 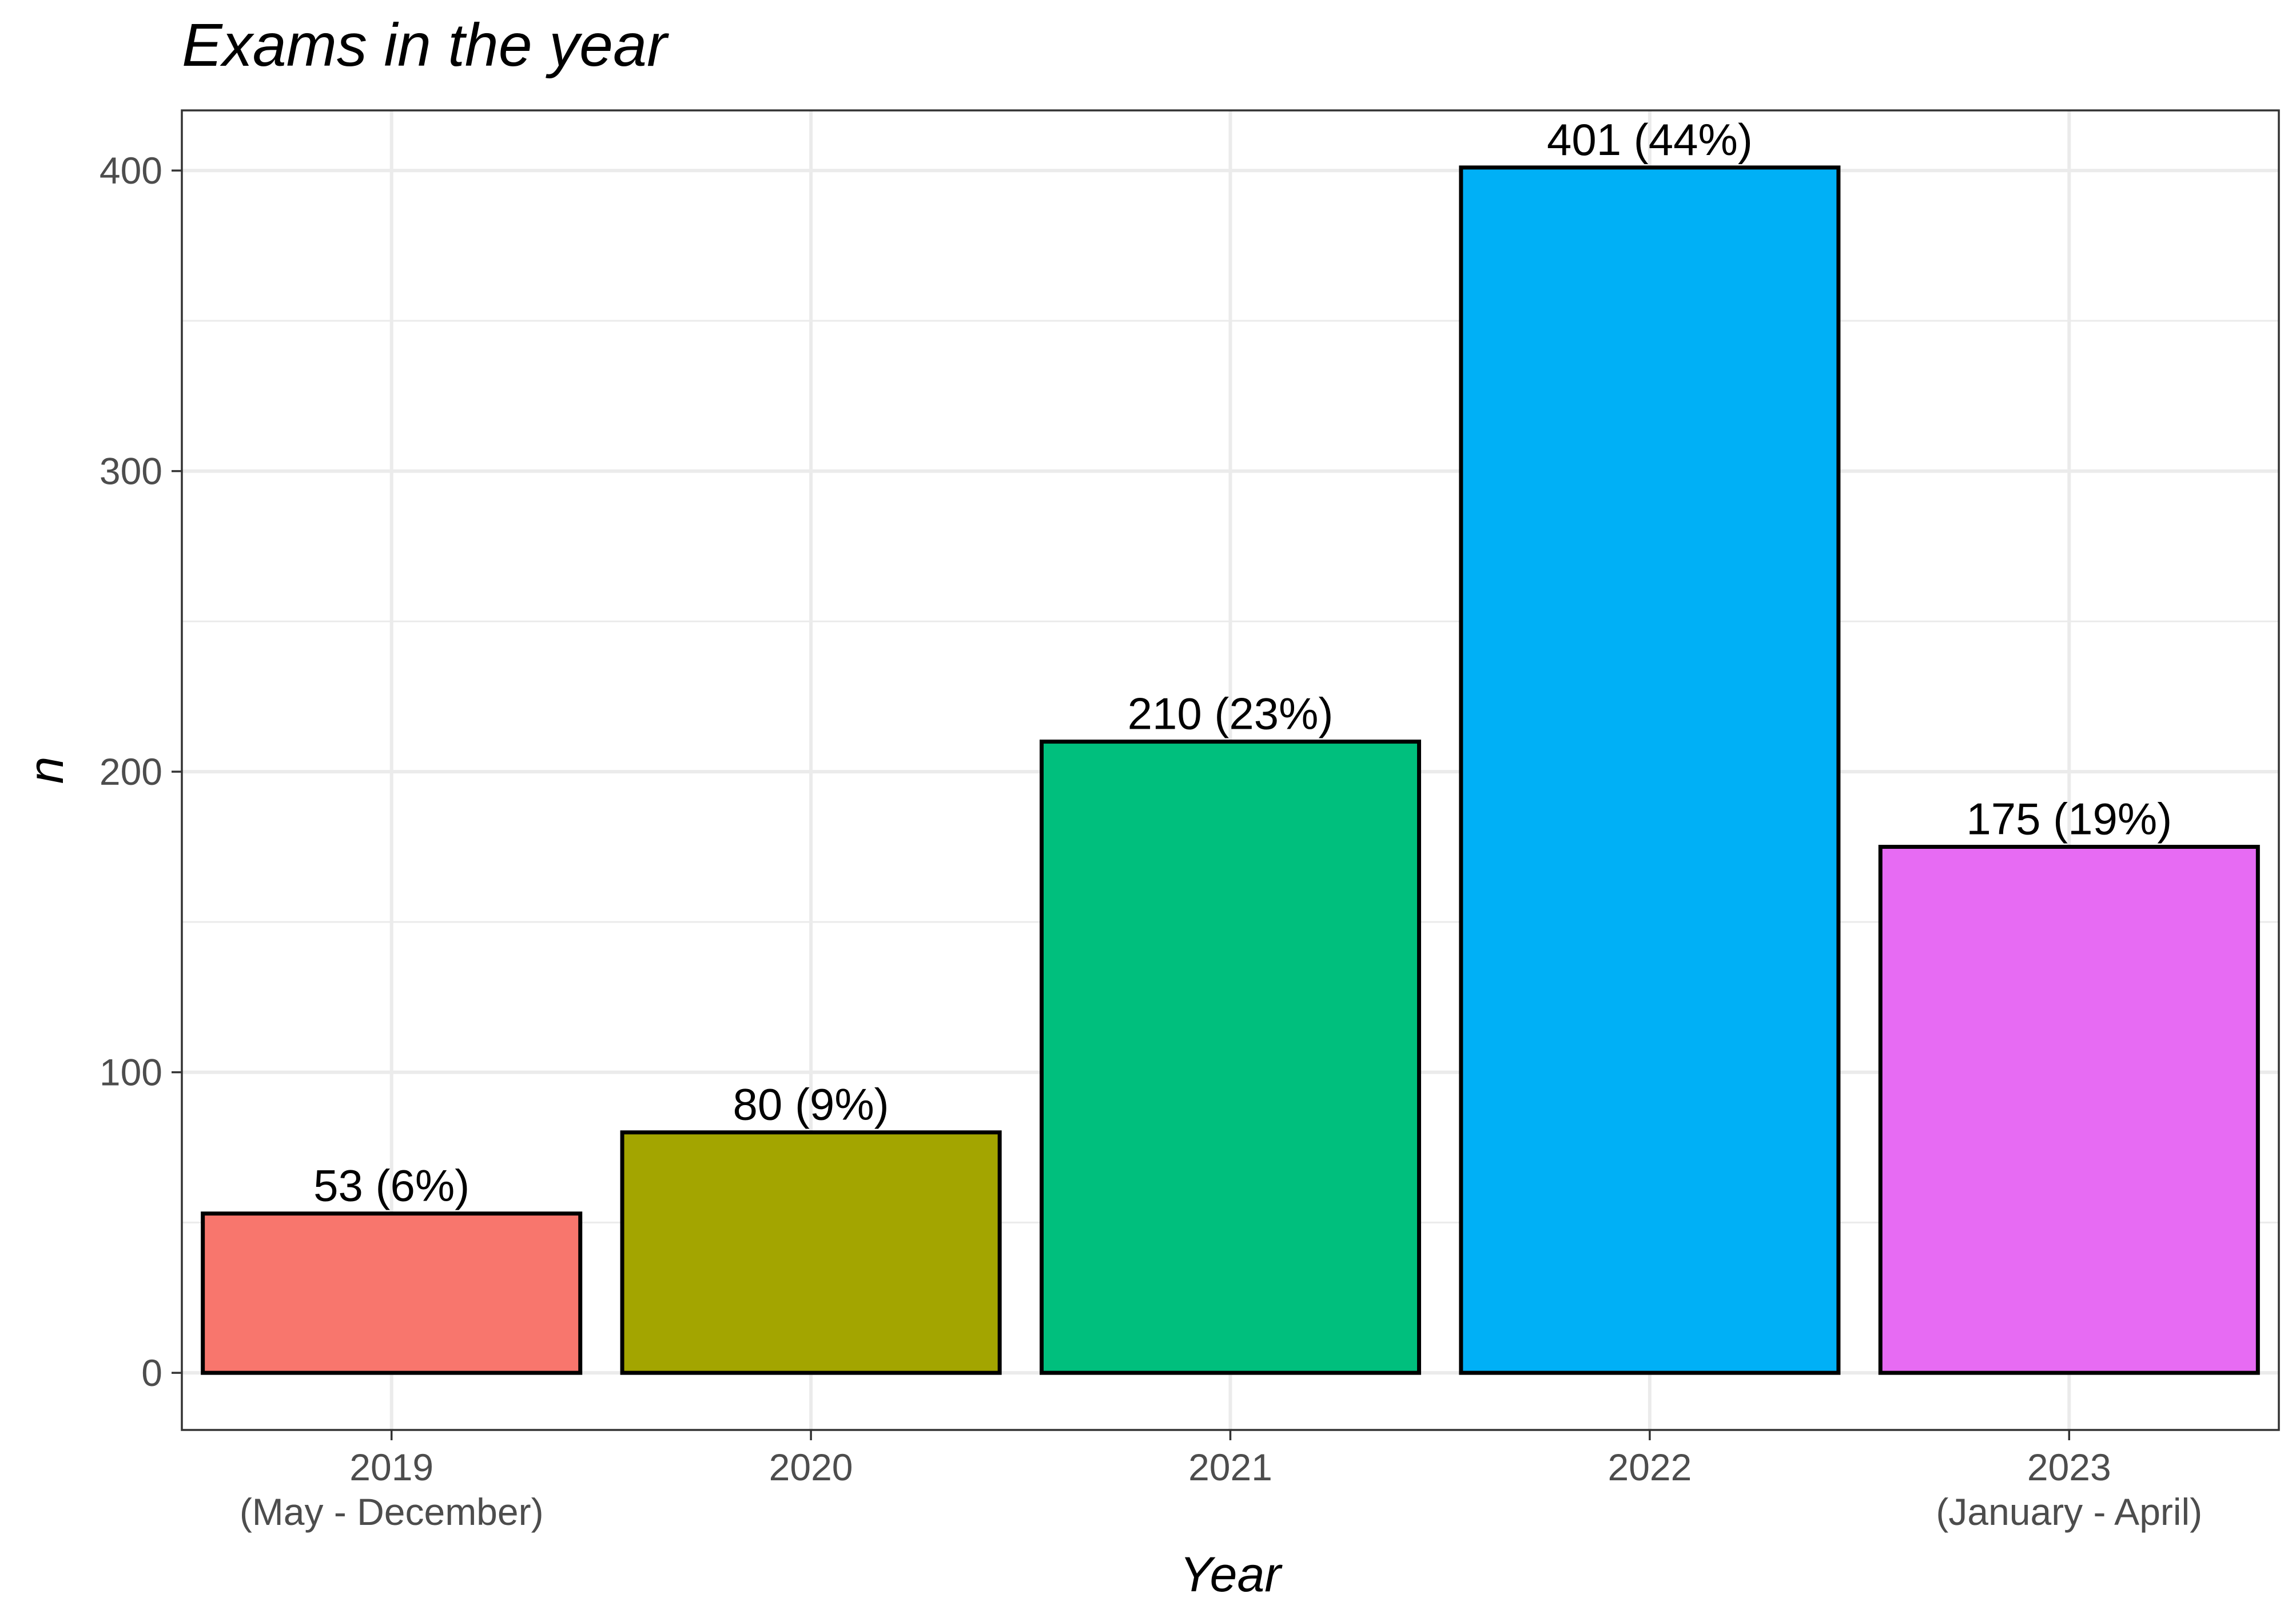 I want to click on y-tick-label: 0, so click(x=152, y=1373).